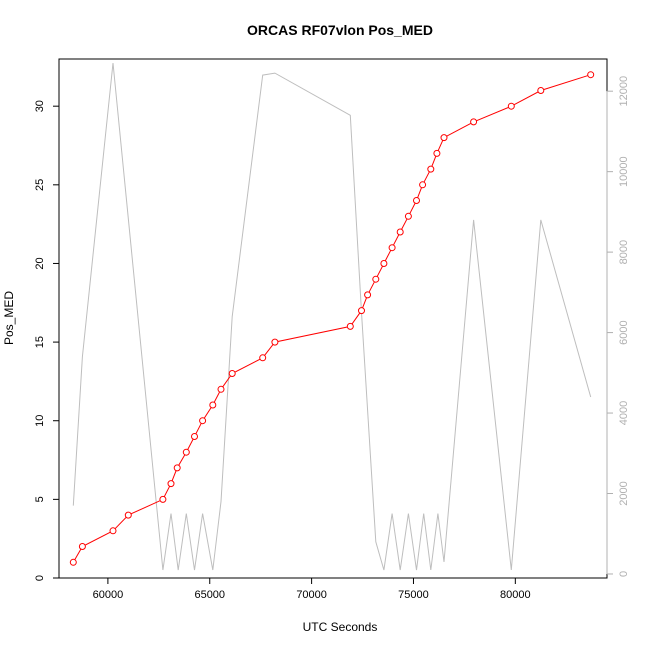 This screenshot has width=650, height=650. Describe the element at coordinates (40, 342) in the screenshot. I see `y-tick-label: 15` at that location.